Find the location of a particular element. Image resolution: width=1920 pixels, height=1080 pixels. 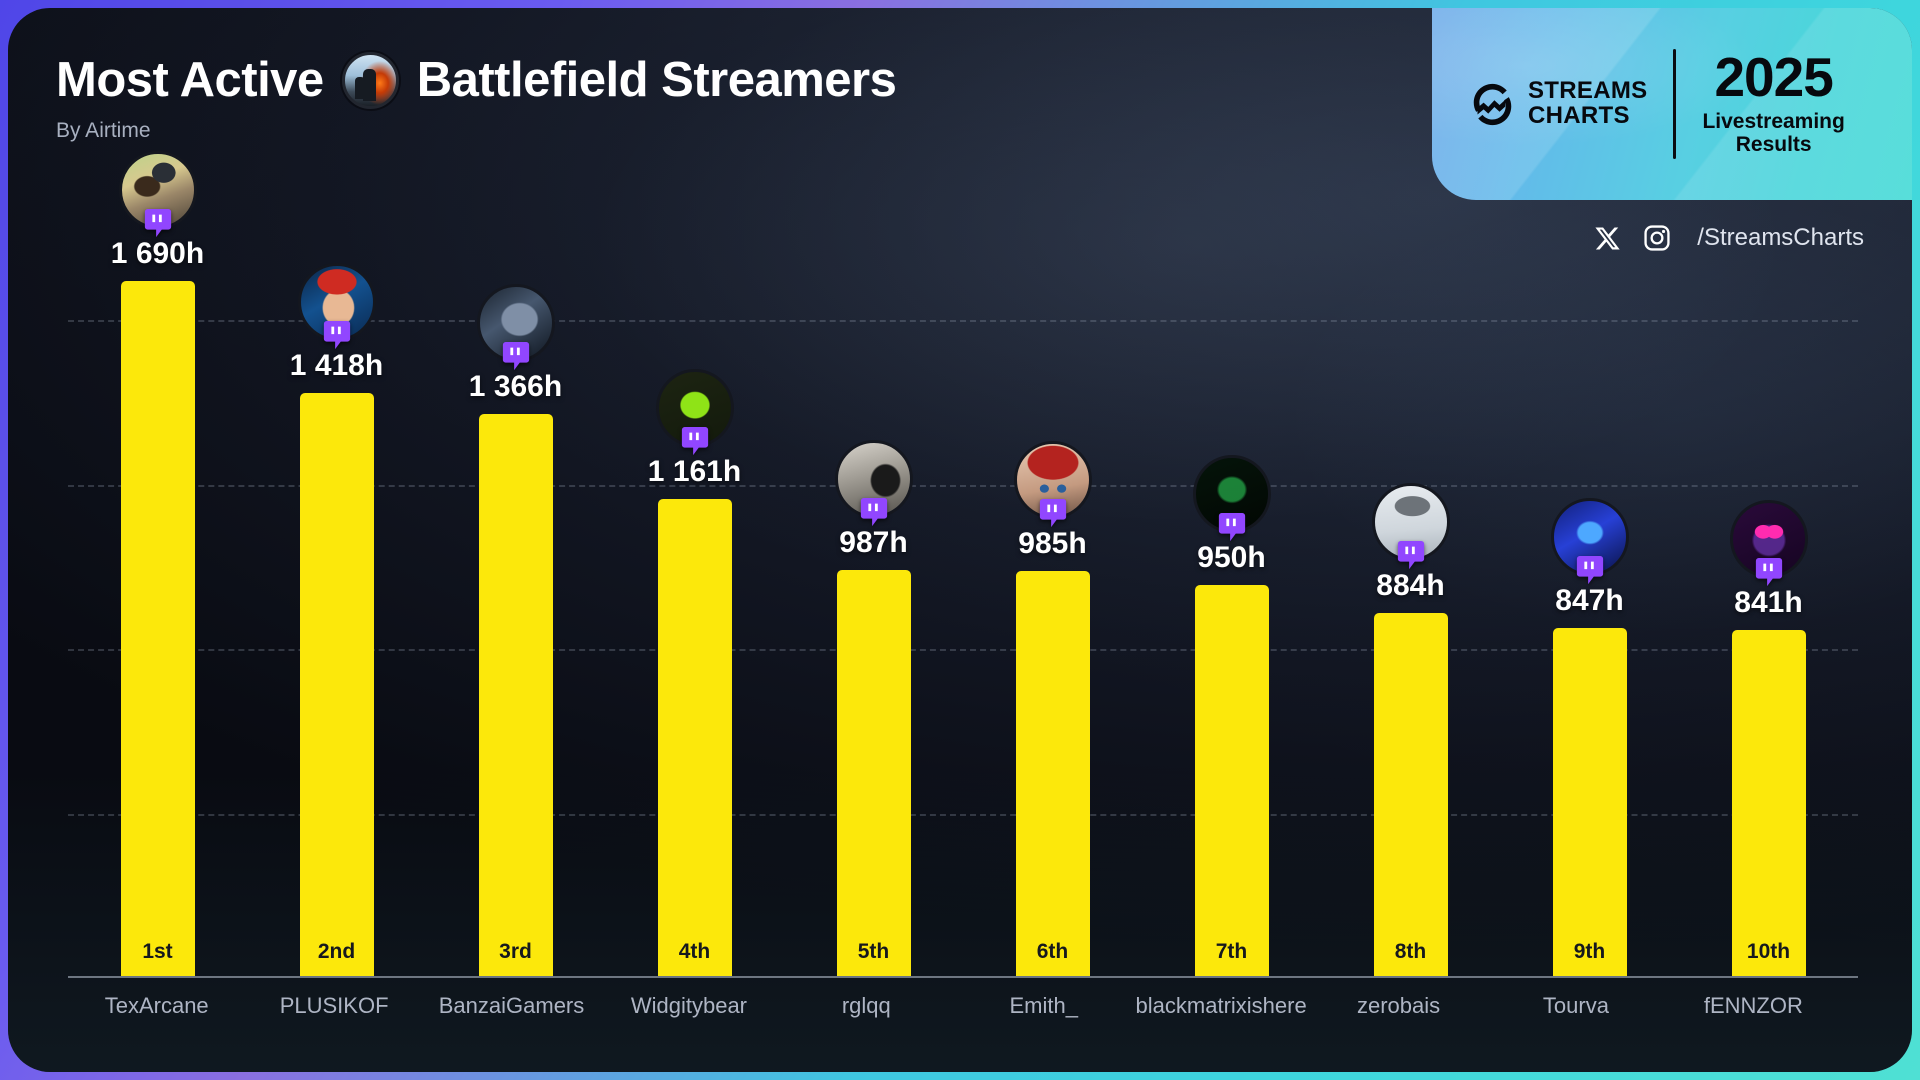

bar-rank-label: 5th is located at coordinates (873, 951).